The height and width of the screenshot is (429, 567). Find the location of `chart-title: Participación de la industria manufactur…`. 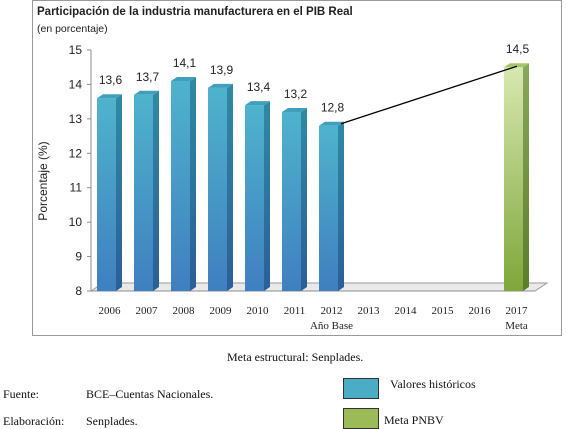

chart-title: Participación de la industria manufactur… is located at coordinates (195, 12).